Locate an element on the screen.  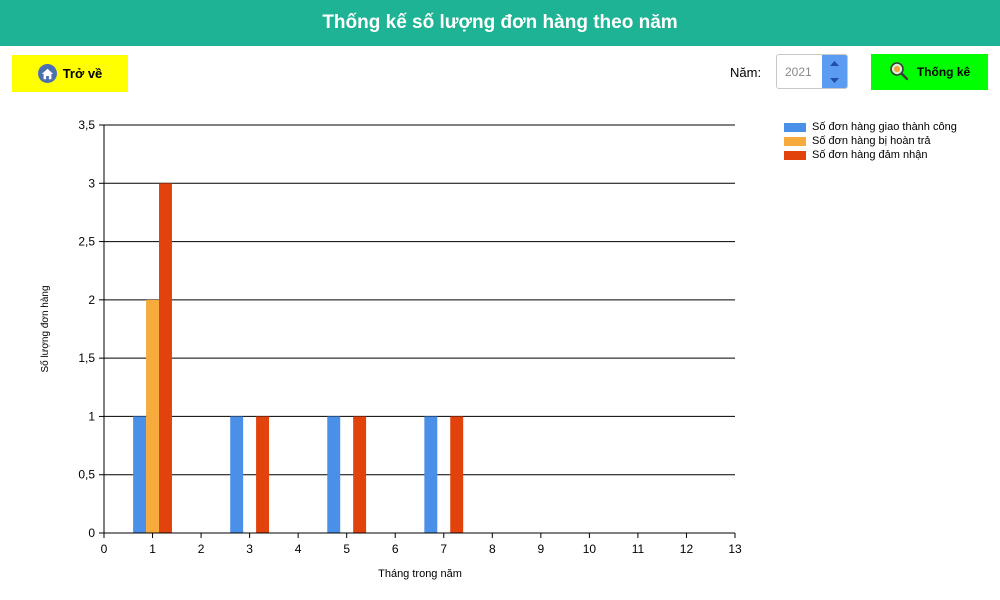
stat-button: Thống kê is located at coordinates (929, 72).